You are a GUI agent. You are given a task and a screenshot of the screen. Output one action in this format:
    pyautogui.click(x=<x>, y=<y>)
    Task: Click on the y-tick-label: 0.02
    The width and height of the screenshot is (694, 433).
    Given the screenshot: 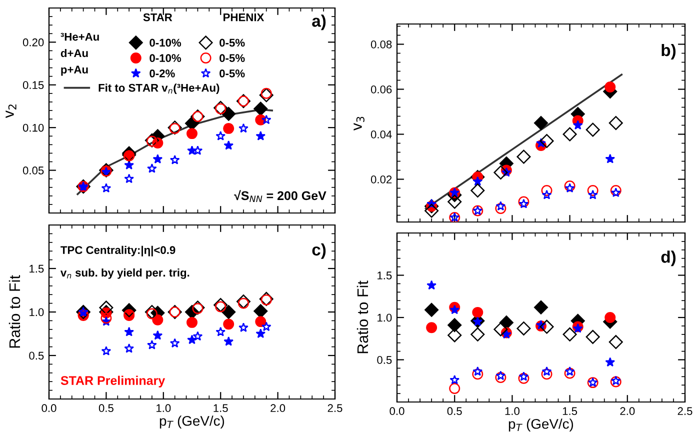 What is the action you would take?
    pyautogui.click(x=381, y=180)
    